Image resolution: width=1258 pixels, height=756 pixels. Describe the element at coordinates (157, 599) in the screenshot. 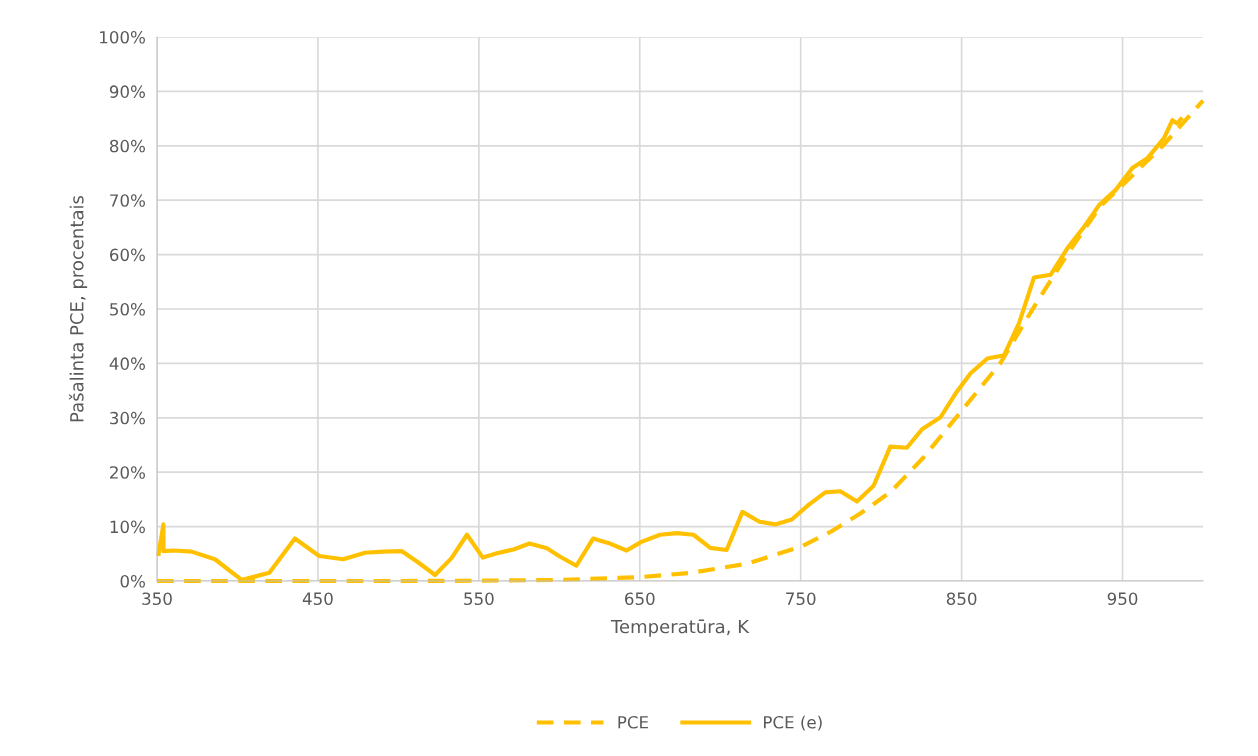

I see `x-tick-label: 350` at that location.